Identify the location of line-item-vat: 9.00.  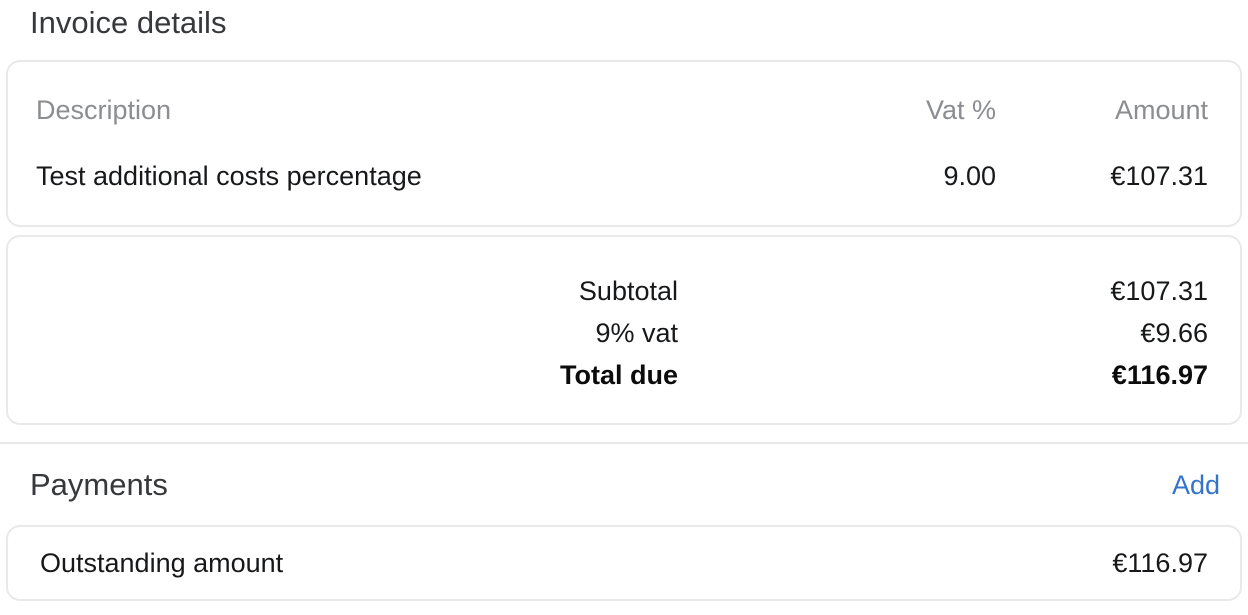
(969, 176).